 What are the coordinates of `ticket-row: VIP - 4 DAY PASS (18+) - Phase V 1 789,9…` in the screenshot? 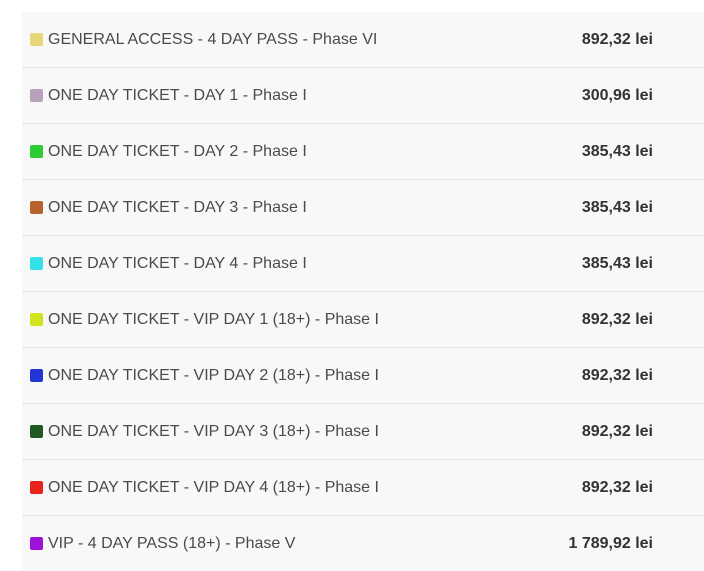 It's located at (363, 543).